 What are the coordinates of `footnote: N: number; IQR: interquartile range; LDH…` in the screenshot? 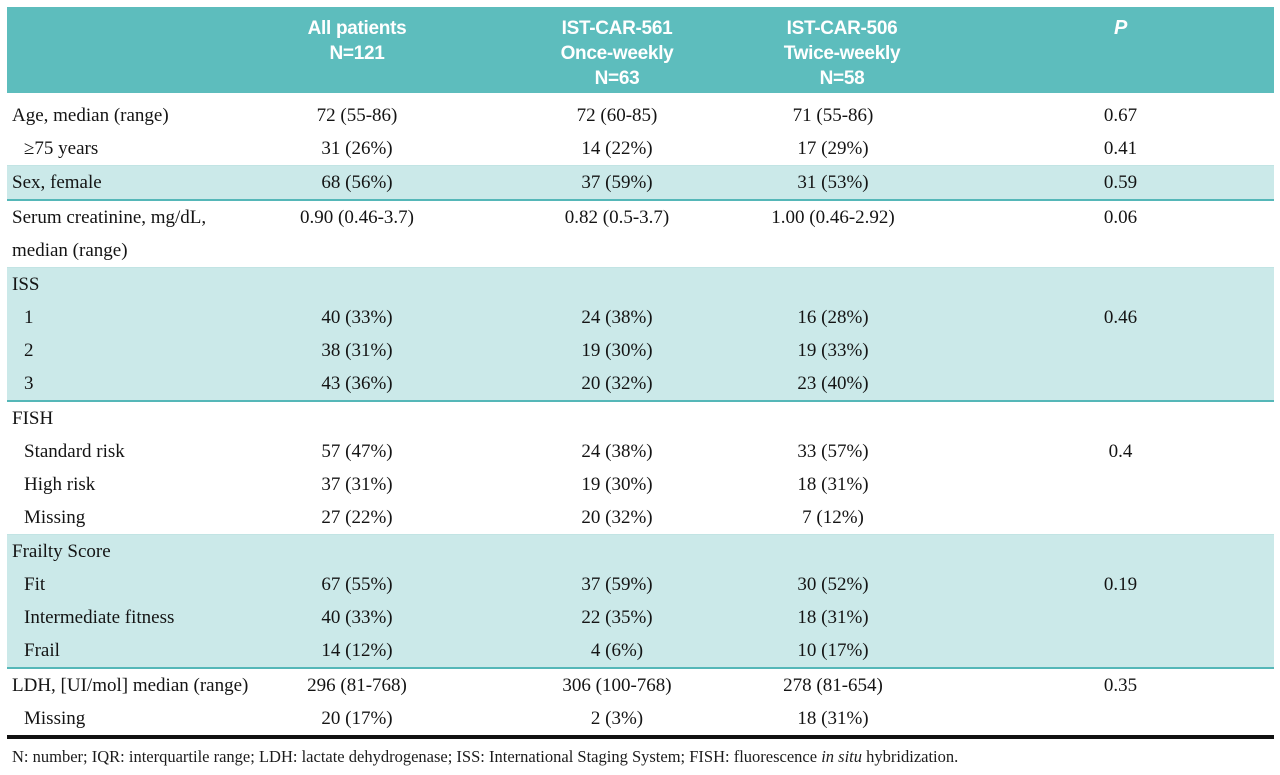 It's located at (640, 757).